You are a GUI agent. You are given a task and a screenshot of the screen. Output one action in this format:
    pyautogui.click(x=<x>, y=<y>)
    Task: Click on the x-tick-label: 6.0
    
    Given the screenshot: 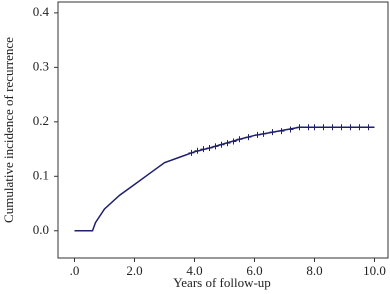 What is the action you would take?
    pyautogui.click(x=254, y=270)
    